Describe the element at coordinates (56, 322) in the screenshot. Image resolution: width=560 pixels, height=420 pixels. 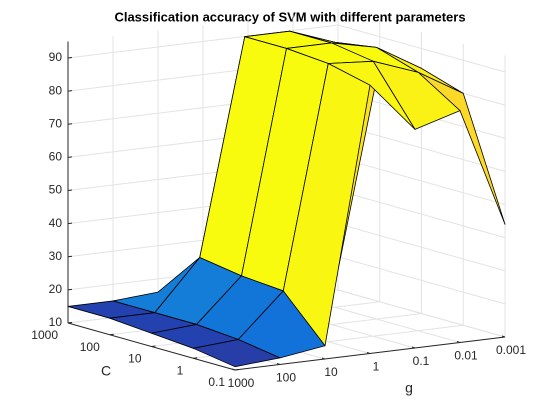
I see `z-tick-label: 10` at that location.